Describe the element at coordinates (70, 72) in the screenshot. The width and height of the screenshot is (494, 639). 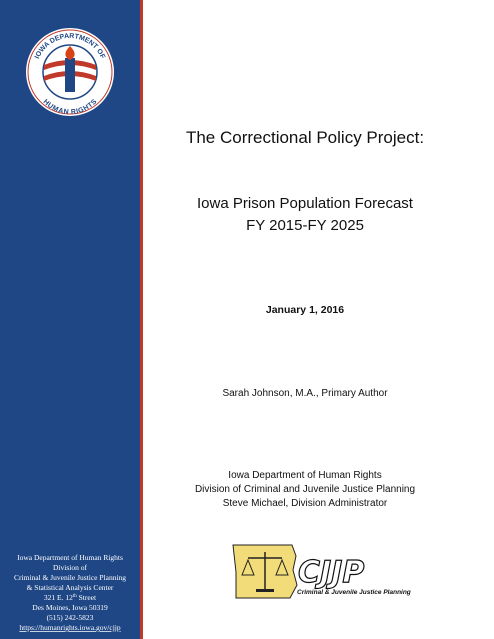
I see `logo: IOWA DEPARTMENT OF HUMAN RIGHTS` at that location.